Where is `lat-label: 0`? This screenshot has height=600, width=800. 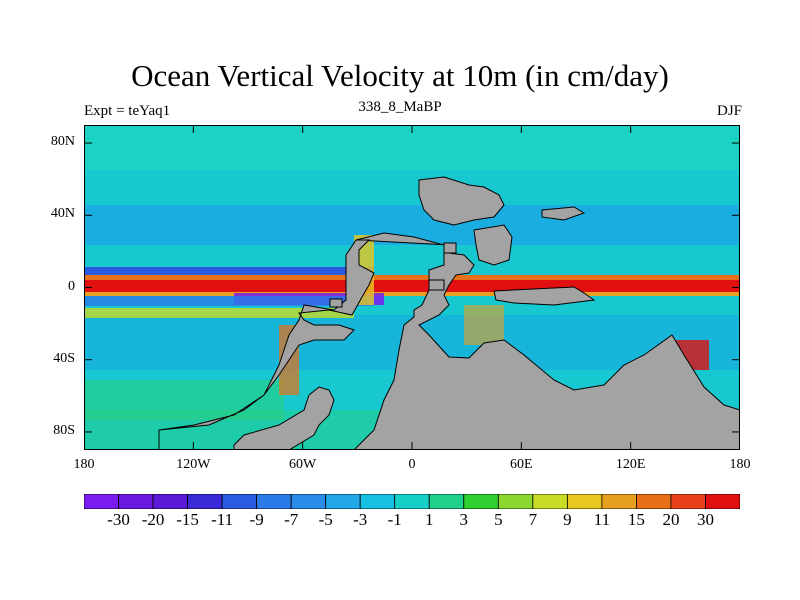
lat-label: 0 is located at coordinates (71, 286).